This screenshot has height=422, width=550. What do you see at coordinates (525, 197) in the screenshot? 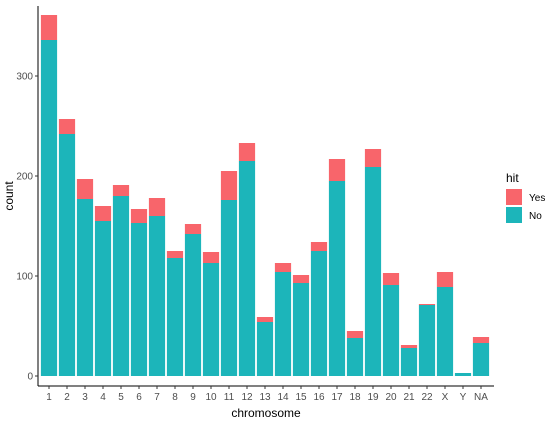
I see `legend: hit Yes No` at bounding box center [525, 197].